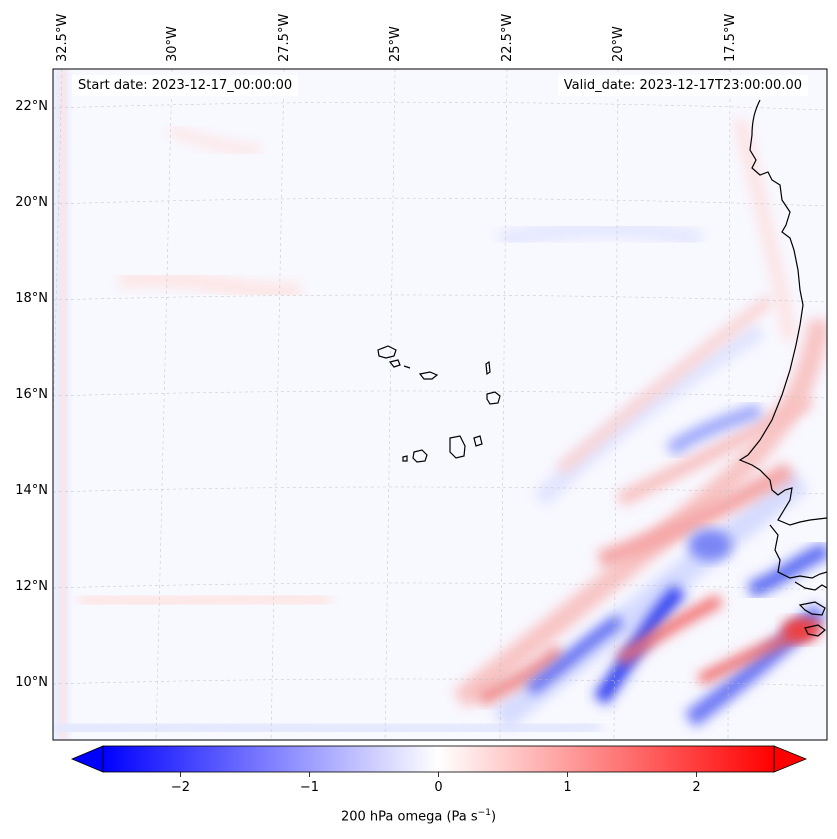 The image size is (837, 839). I want to click on colorbar-gradient, so click(438, 759).